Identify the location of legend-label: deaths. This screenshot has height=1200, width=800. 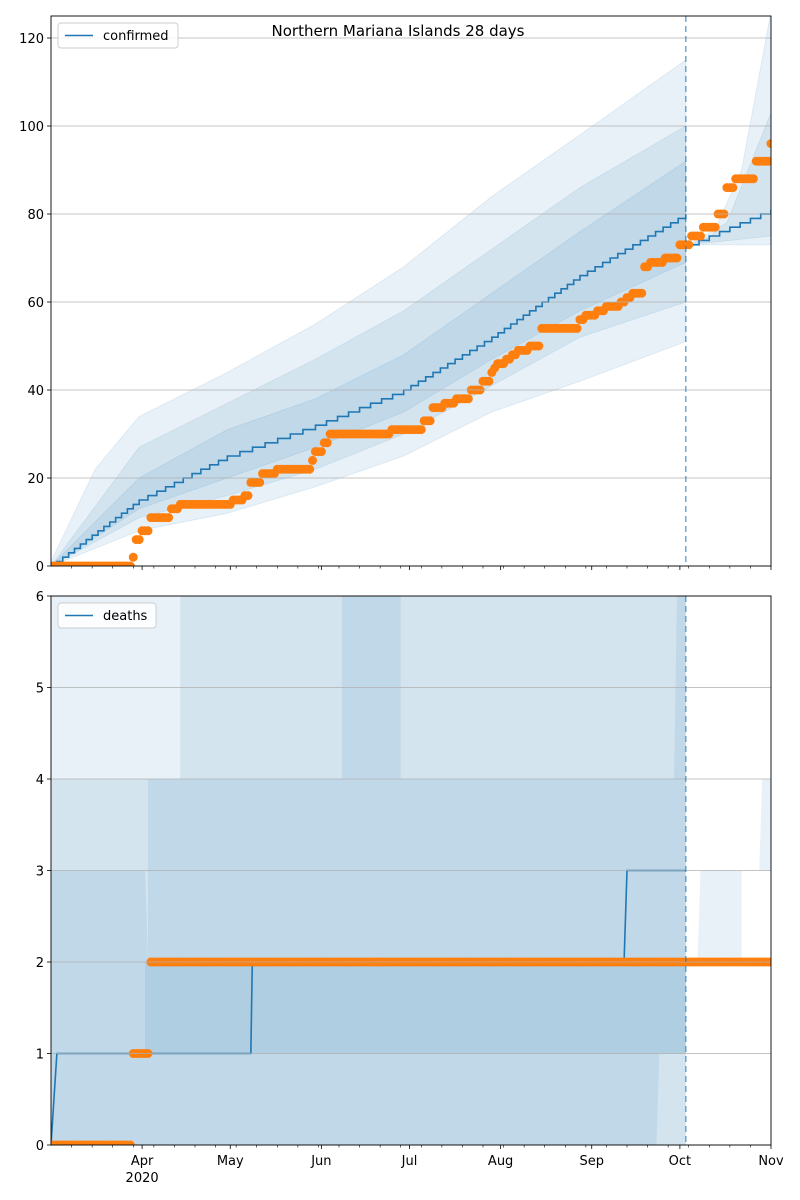
(125, 616).